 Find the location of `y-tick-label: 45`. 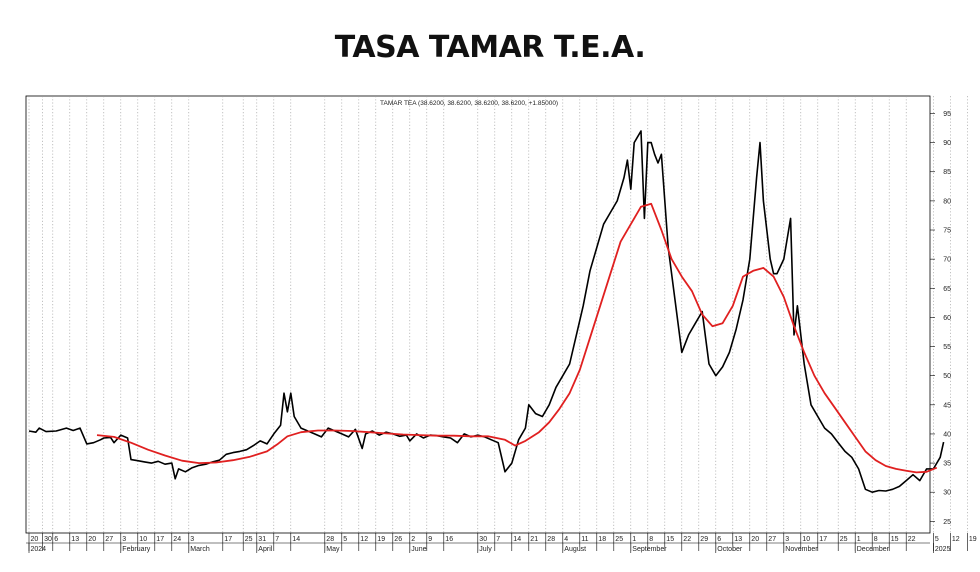

y-tick-label: 45 is located at coordinates (947, 405).